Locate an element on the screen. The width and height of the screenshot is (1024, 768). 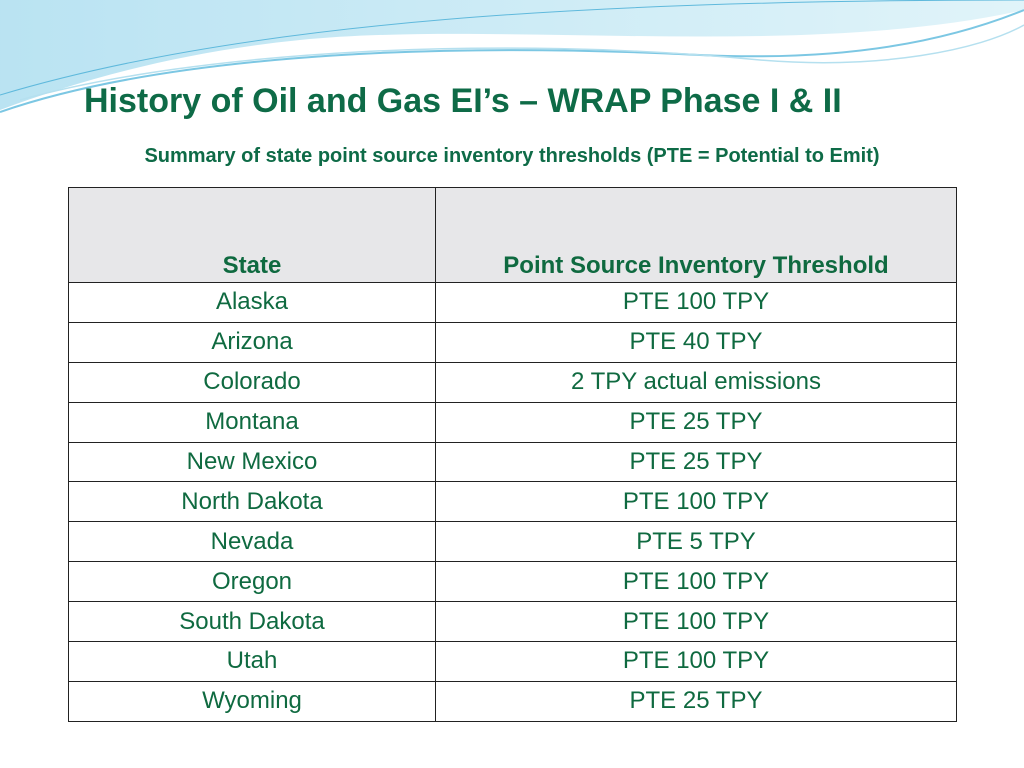
wave-decoration is located at coordinates (512, 56).